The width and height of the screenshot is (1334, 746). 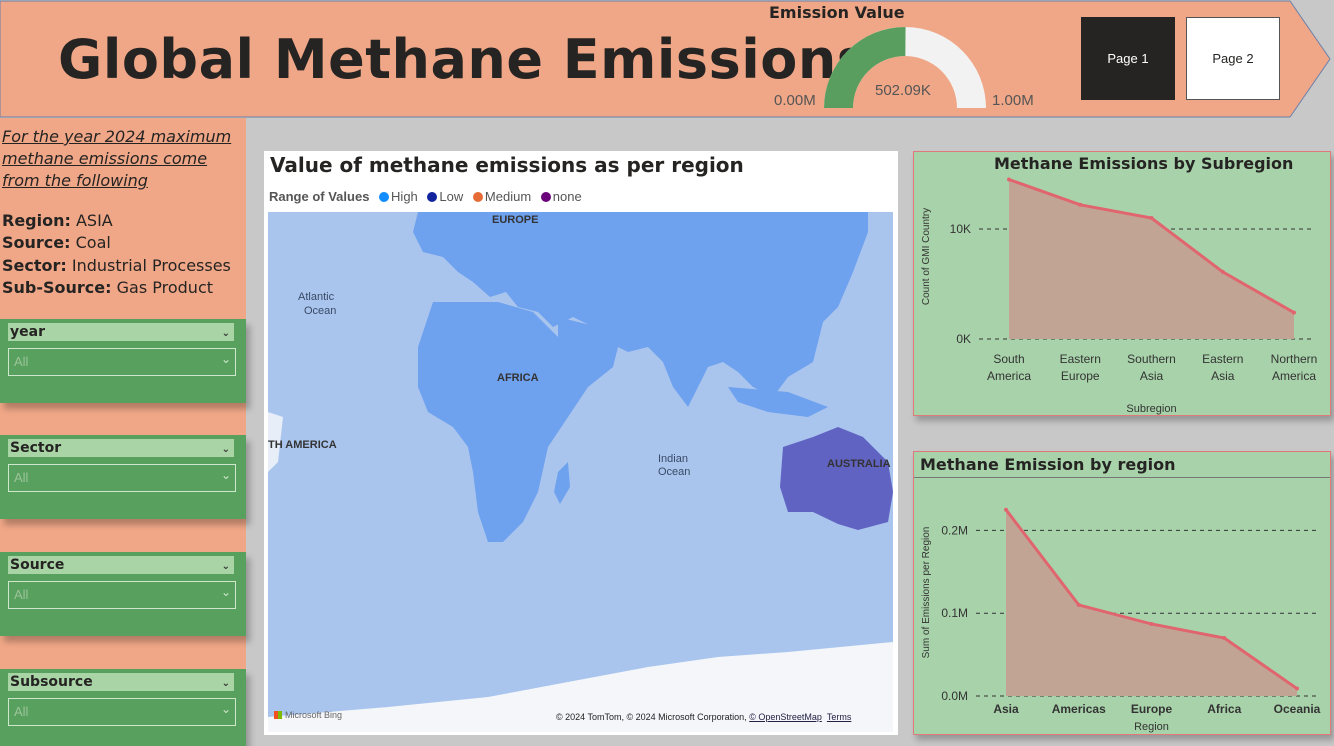 I want to click on arabia-shape, so click(x=588, y=352).